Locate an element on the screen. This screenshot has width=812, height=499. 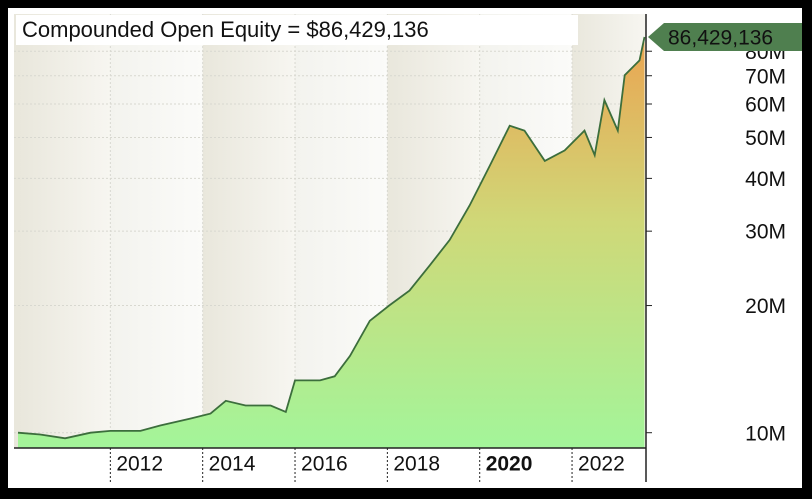
last-value-marker is located at coordinates (725, 37).